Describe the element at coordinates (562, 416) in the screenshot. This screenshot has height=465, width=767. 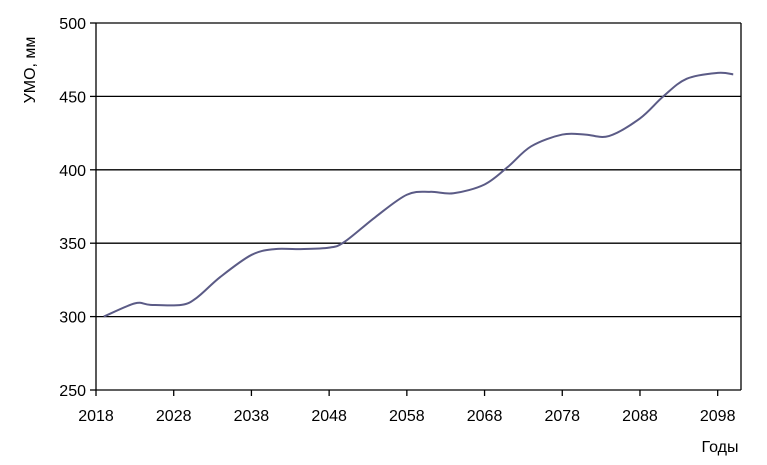
I see `x-tick-label-2078: 2078` at that location.